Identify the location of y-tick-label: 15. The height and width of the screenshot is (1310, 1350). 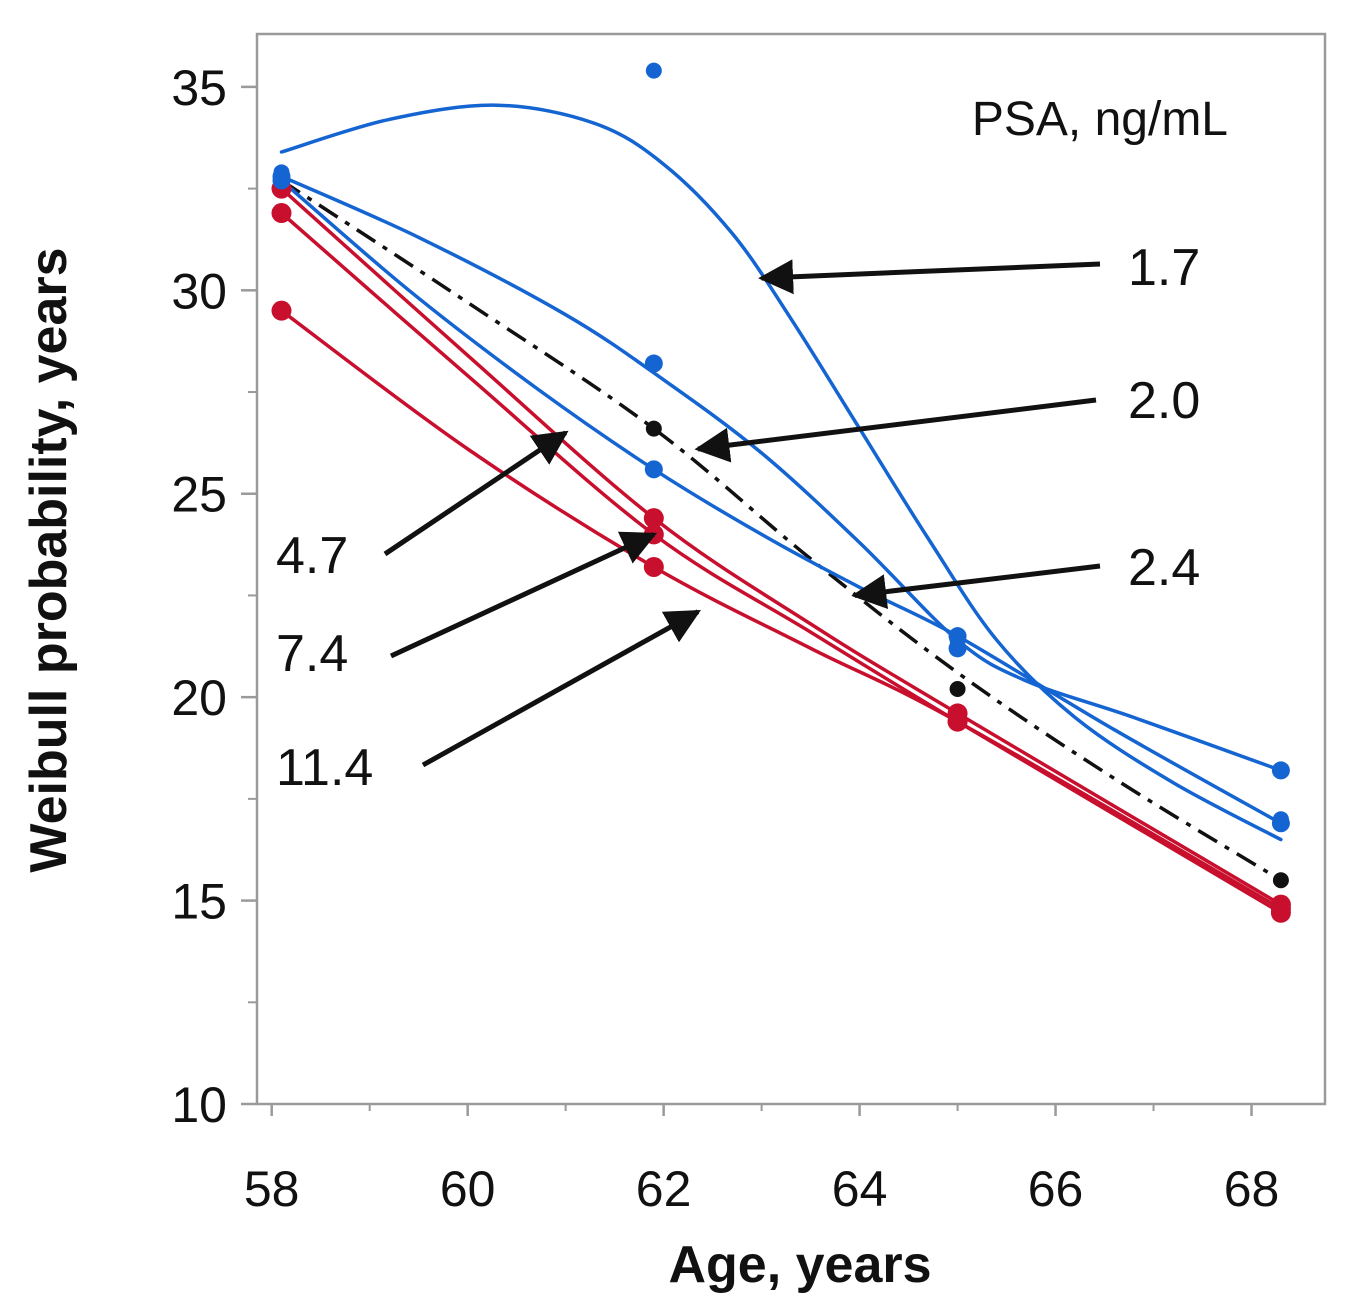
(199, 902).